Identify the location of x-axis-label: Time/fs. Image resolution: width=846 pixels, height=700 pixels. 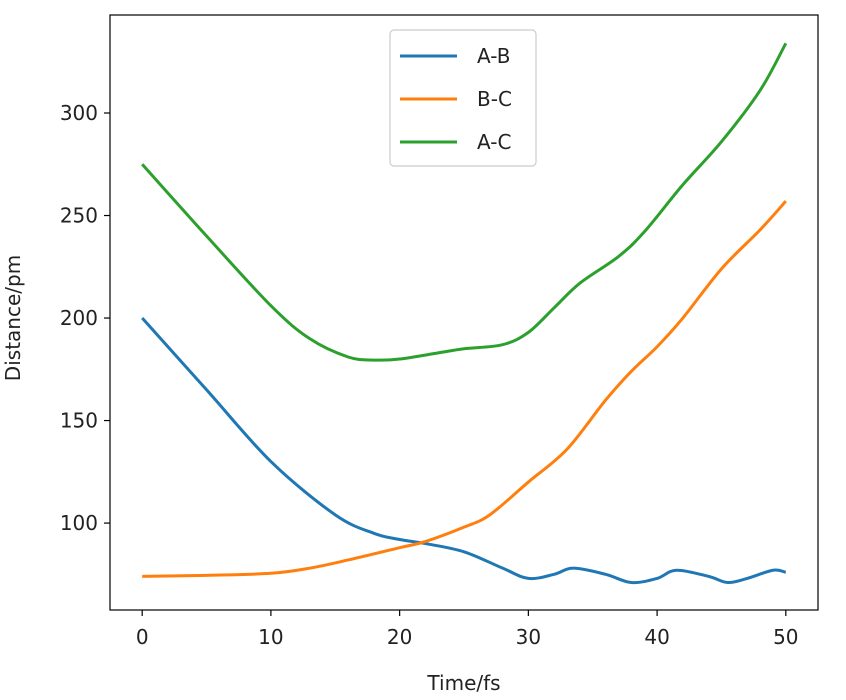
(463, 683).